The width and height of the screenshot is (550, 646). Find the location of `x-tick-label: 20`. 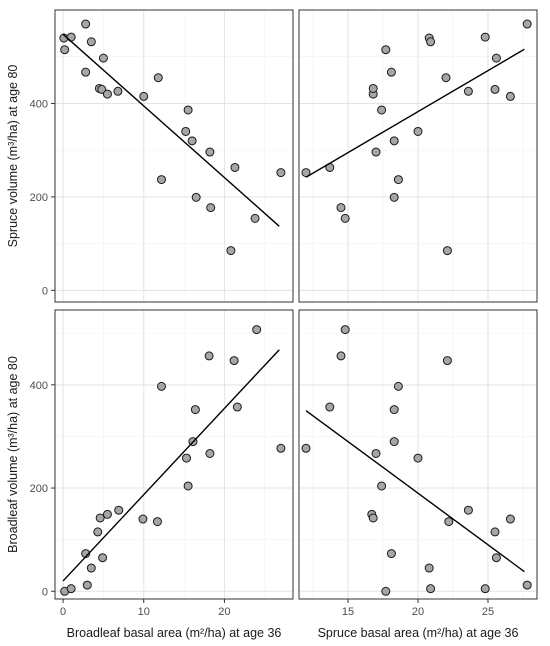

x-tick-label: 20 is located at coordinates (418, 612).